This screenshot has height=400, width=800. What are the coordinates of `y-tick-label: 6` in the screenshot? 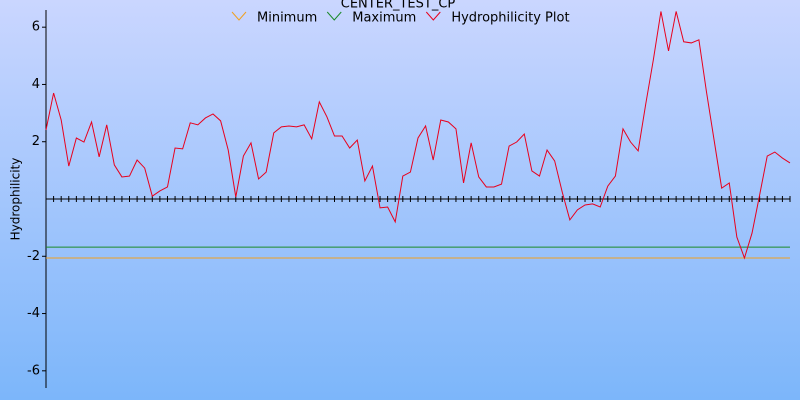 It's located at (36, 27).